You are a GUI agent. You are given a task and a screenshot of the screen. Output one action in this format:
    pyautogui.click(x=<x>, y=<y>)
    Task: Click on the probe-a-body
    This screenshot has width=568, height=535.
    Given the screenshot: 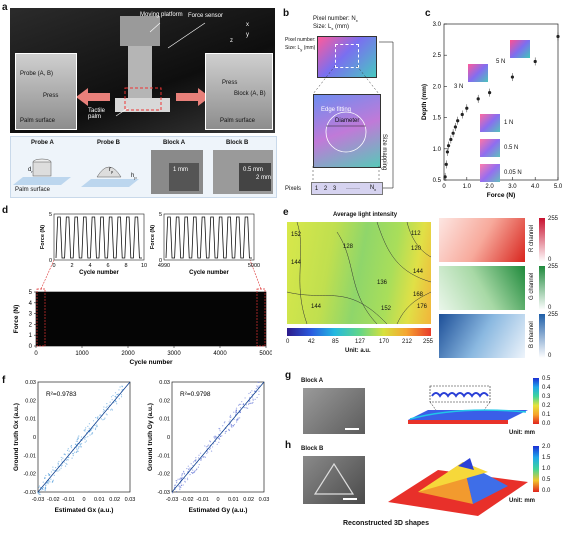 What is the action you would take?
    pyautogui.click(x=42, y=169)
    